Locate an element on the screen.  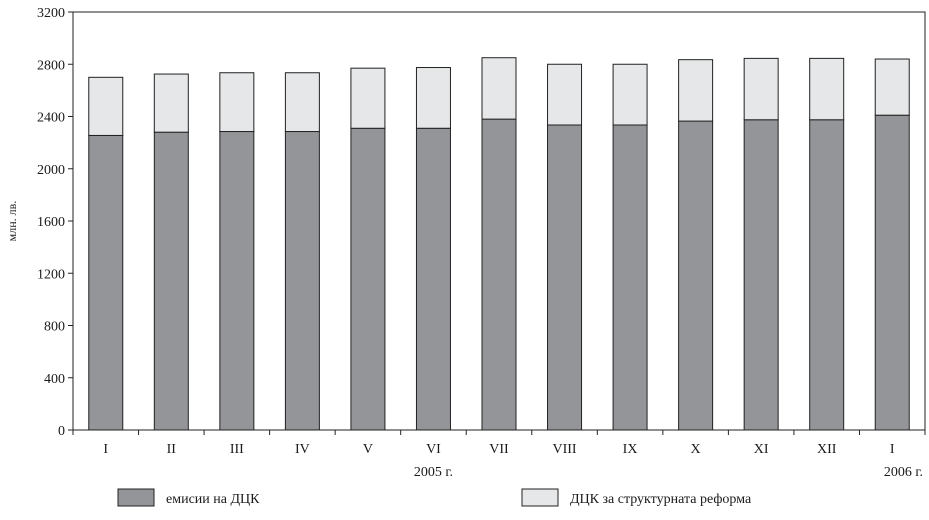
legend: емисии на ДЦК ДЦК за структурната реформа is located at coordinates (434, 497).